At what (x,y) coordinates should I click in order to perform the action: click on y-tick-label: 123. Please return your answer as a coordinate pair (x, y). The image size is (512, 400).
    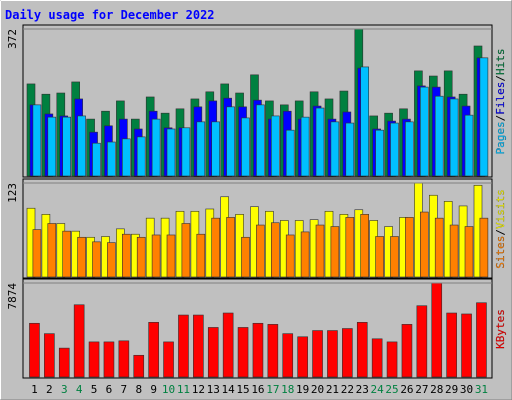
    Looking at the image, I should click on (12, 193).